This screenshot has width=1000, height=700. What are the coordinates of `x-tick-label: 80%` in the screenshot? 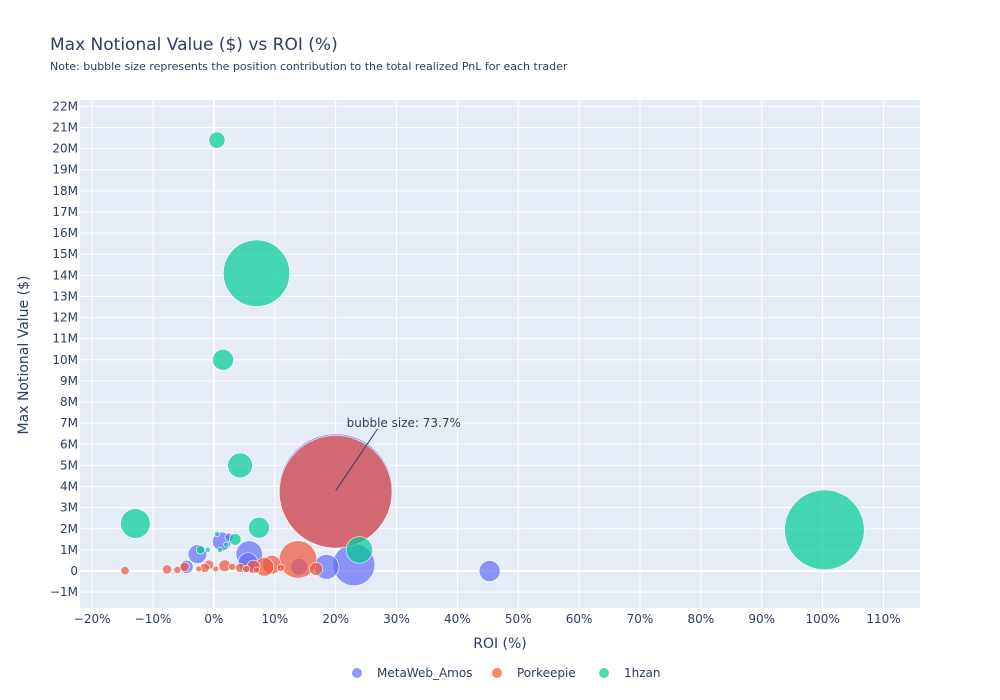 It's located at (701, 619).